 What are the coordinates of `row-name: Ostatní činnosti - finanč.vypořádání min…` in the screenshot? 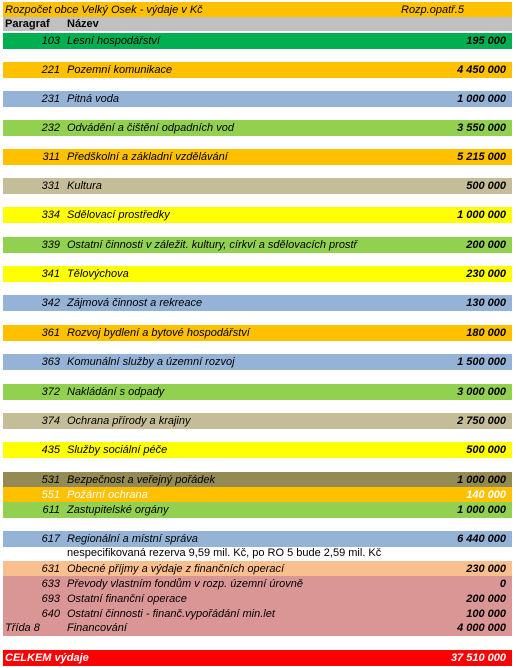 It's located at (171, 614).